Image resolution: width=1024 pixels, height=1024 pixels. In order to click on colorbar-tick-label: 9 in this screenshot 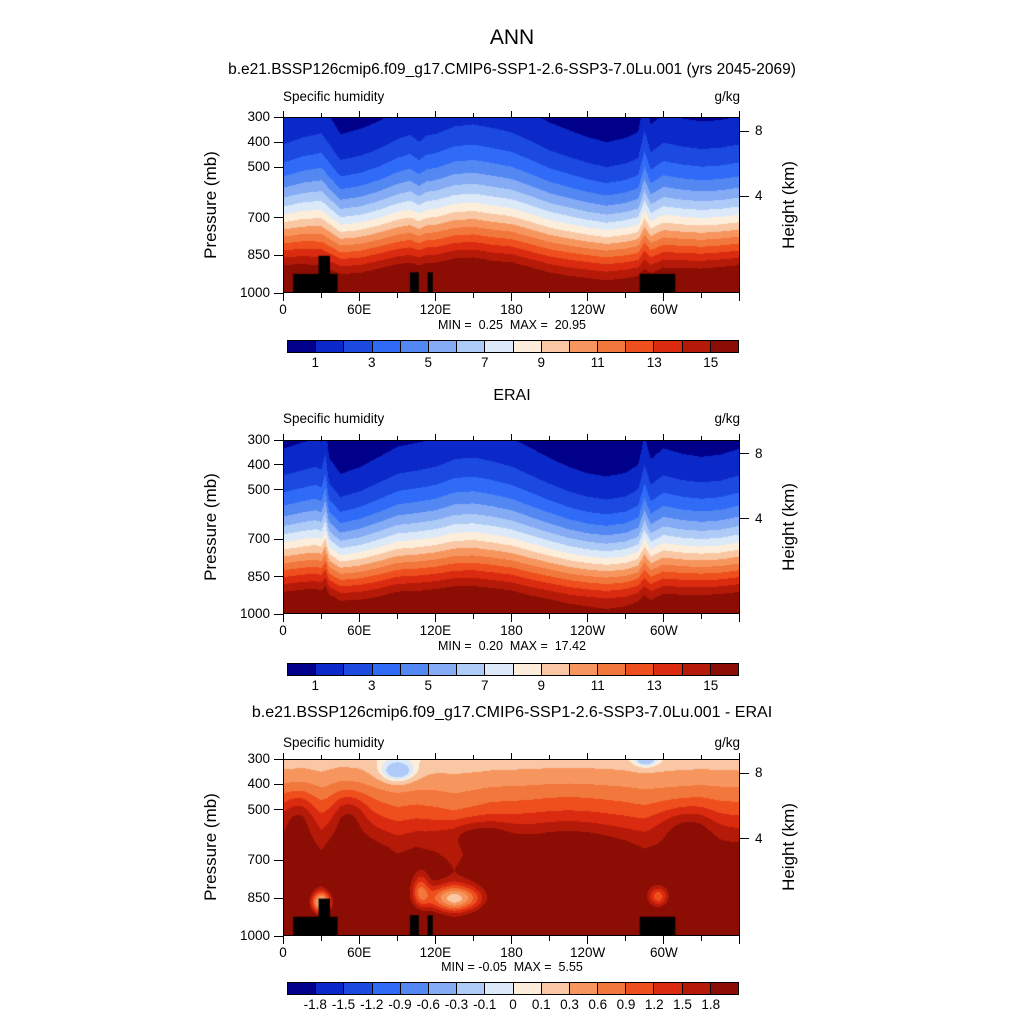, I will do `click(541, 362)`.